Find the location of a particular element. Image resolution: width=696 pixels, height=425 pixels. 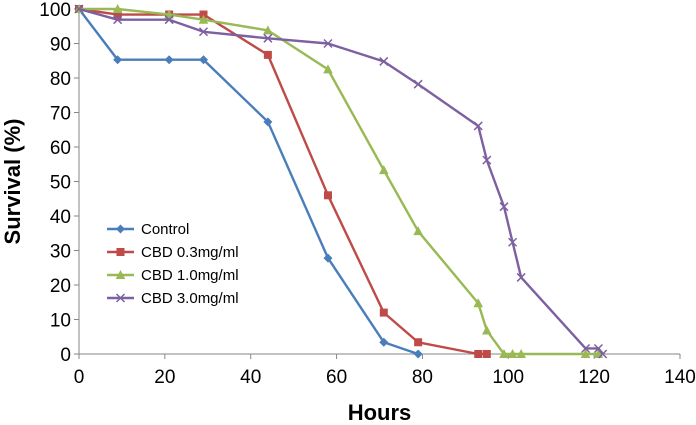

y-axis-title: Survival (%) is located at coordinates (12, 182).